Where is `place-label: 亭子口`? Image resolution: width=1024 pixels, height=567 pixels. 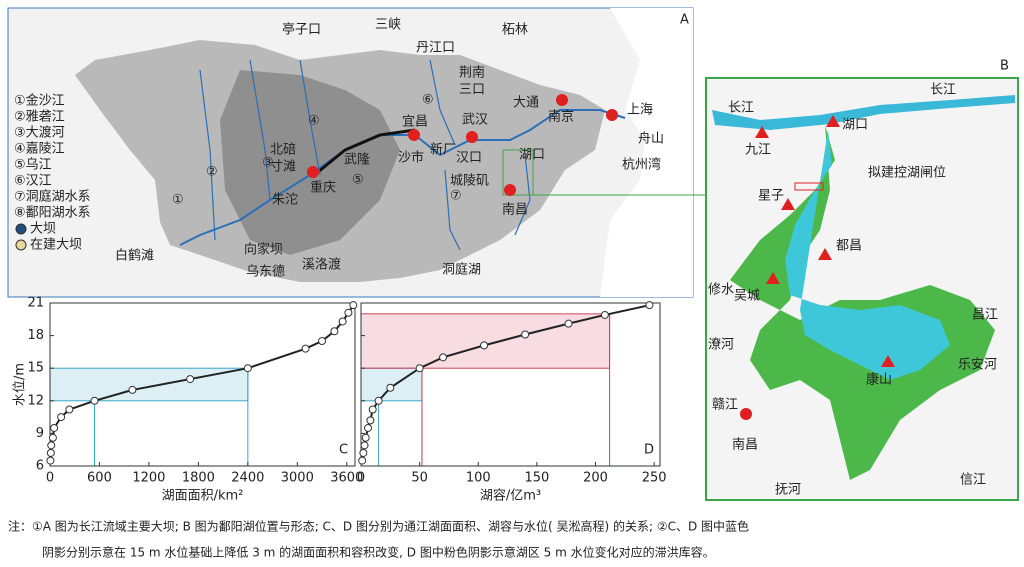
place-label: 亭子口 is located at coordinates (301, 30).